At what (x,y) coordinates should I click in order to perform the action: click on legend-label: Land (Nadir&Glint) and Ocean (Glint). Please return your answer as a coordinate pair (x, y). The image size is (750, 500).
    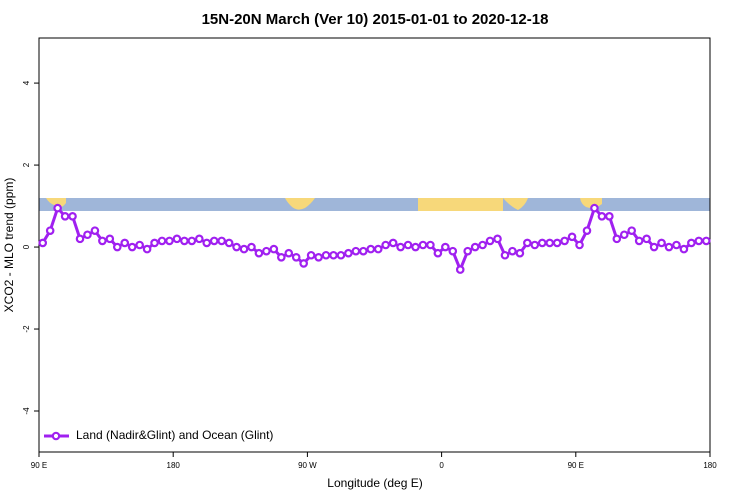
    Looking at the image, I should click on (174, 435).